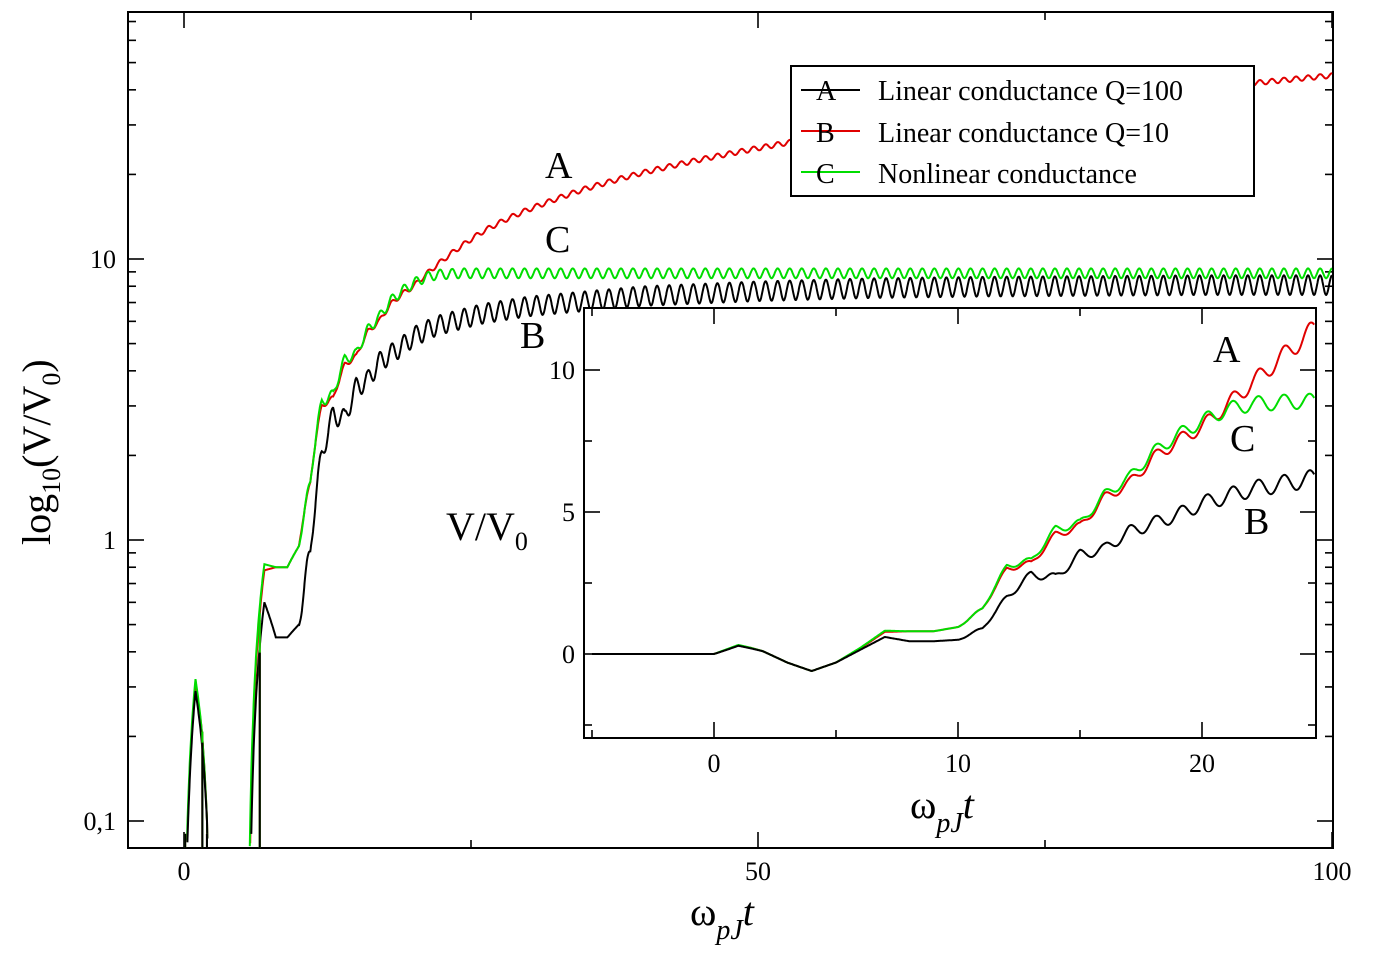  Describe the element at coordinates (557, 240) in the screenshot. I see `curve-label-c: C` at that location.